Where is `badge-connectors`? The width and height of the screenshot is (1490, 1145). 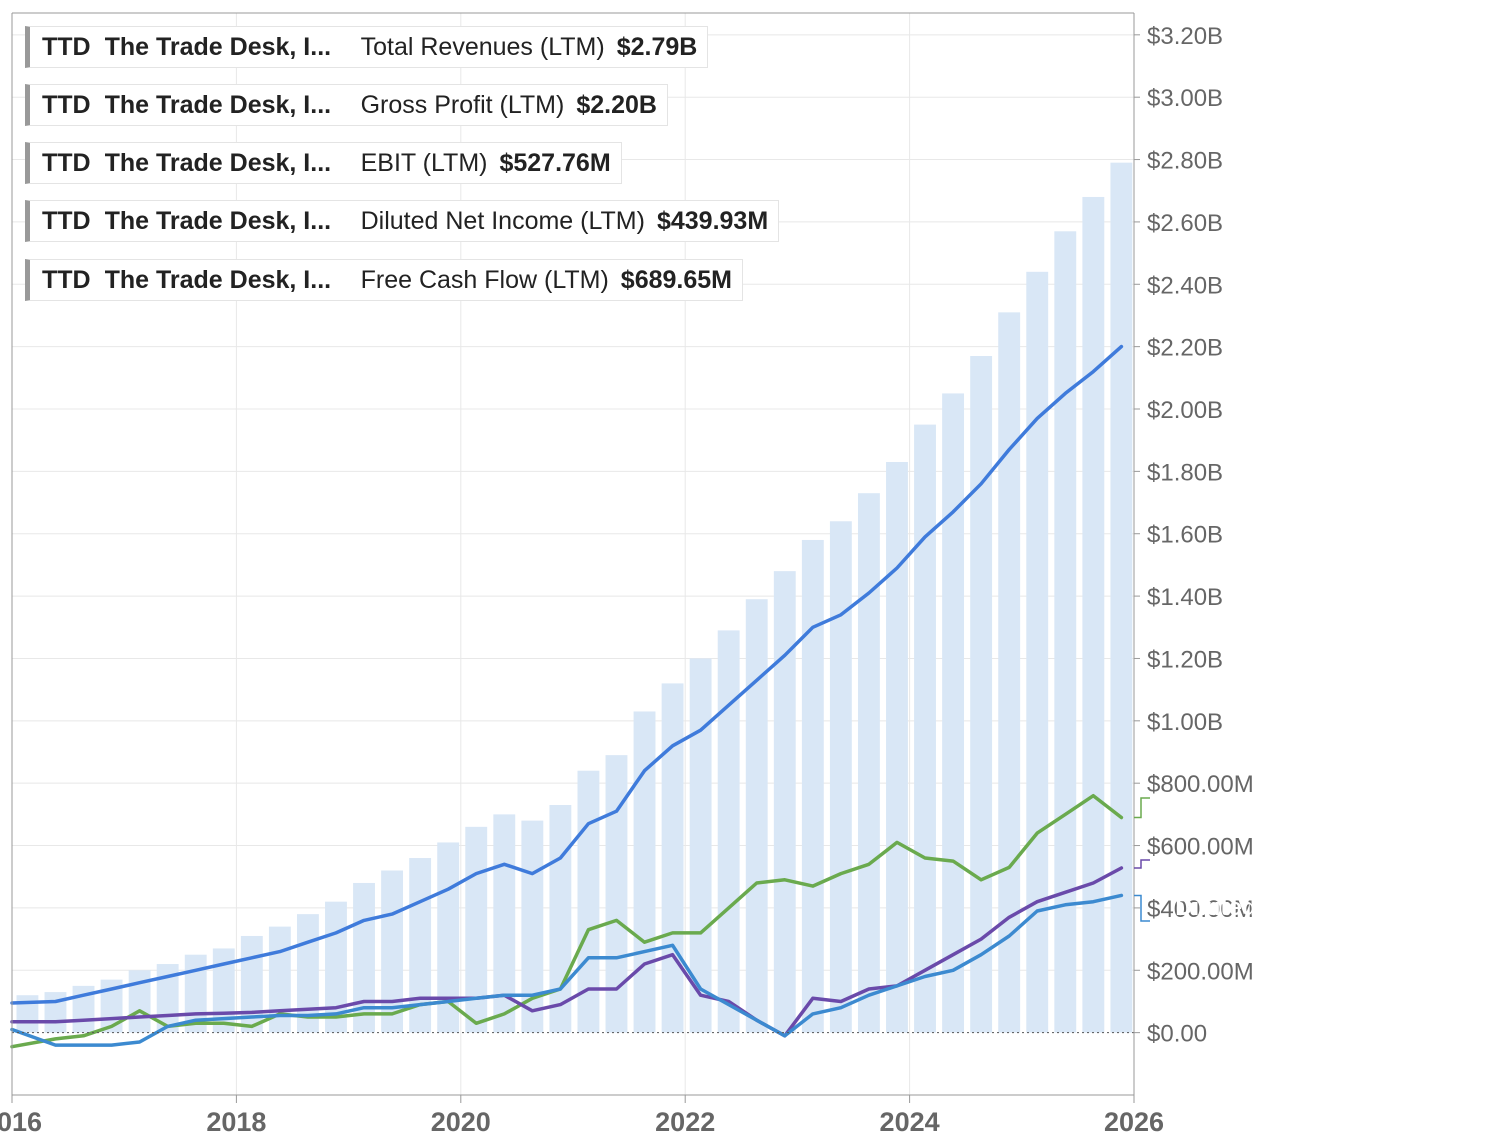
badge-connectors is located at coordinates (1142, 859).